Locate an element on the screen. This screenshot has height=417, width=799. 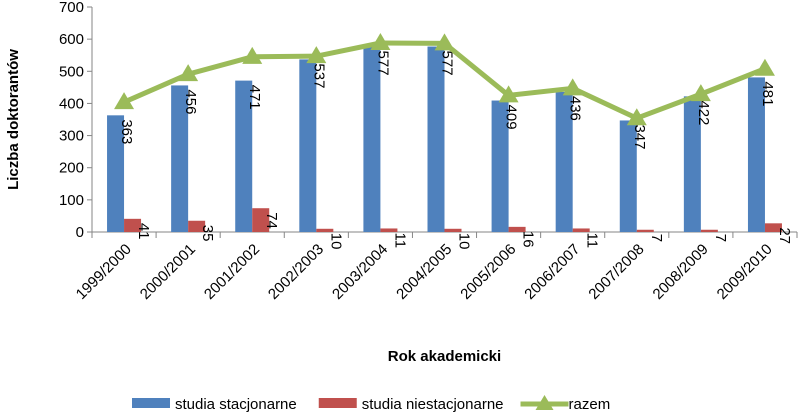
x-tick-label: 2004/2005 is located at coordinates (424, 272).